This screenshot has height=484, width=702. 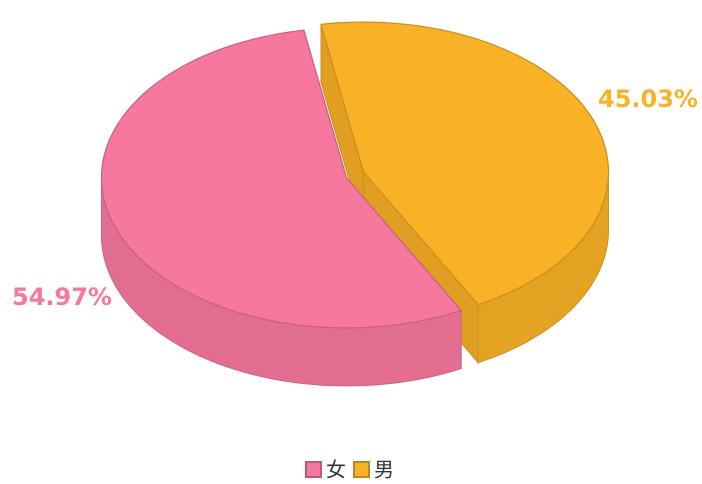 I want to click on value-label: 54.97%, so click(x=62, y=297).